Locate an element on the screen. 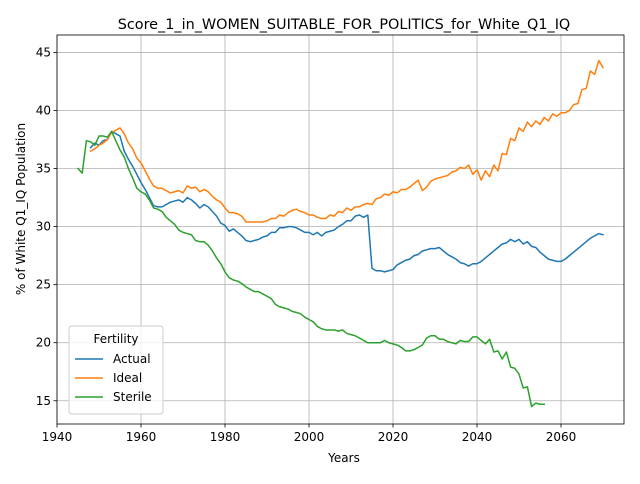 The width and height of the screenshot is (640, 484). legend-box is located at coordinates (116, 370).